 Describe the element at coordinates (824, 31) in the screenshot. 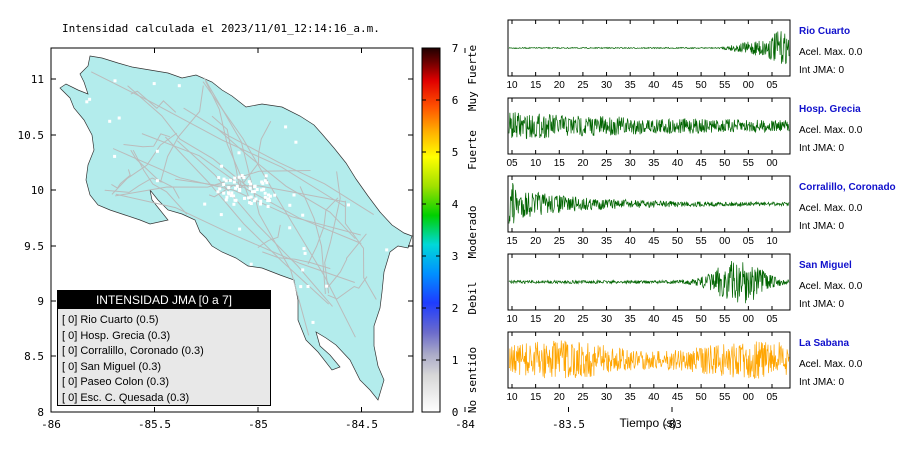

I see `station-name: Rio Cuarto` at that location.